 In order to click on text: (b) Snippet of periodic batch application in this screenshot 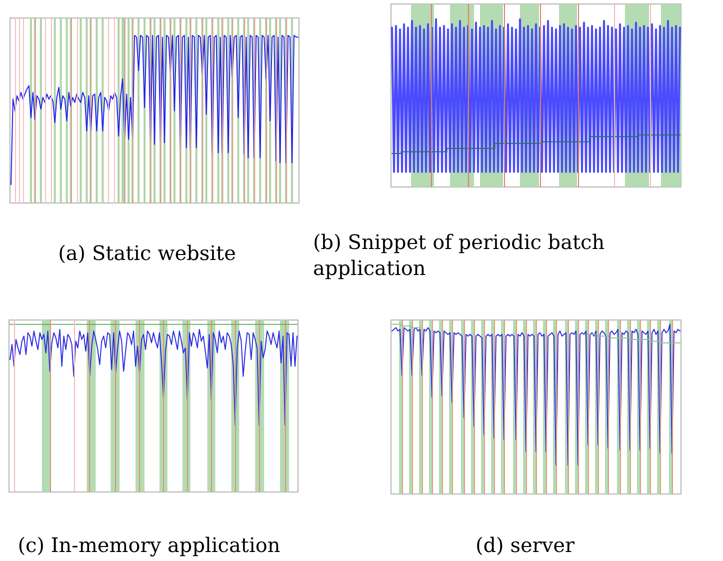, I will do `click(459, 255)`.